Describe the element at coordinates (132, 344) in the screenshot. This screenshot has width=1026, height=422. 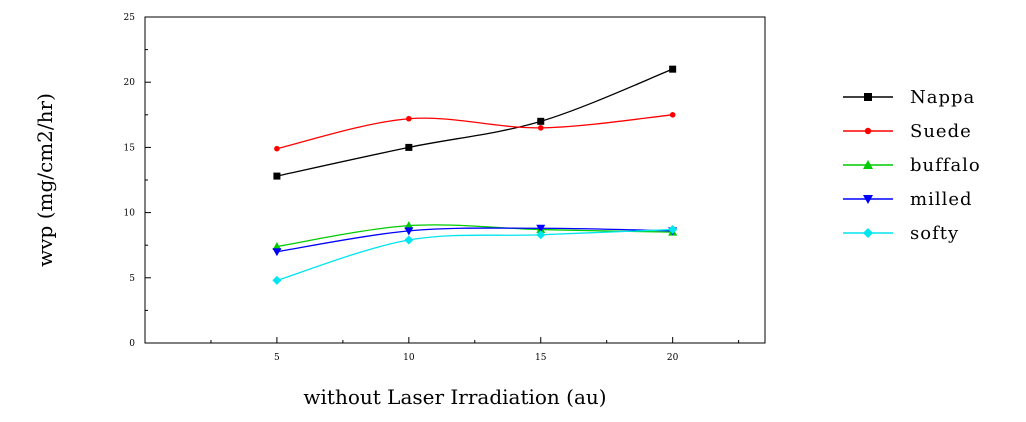
I see `y-tick-label: 0` at that location.